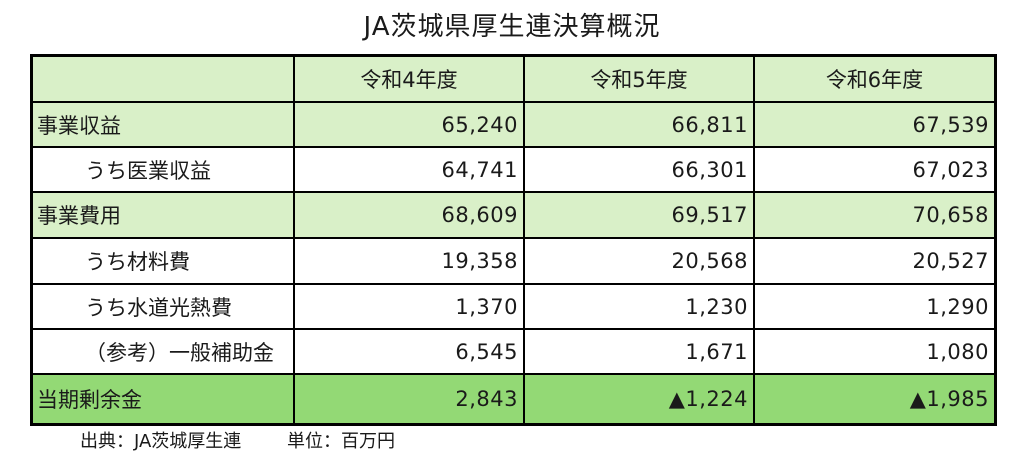 The image size is (1024, 467). Describe the element at coordinates (161, 441) in the screenshot. I see `source-note: 出典：JA茨城厚生連` at that location.